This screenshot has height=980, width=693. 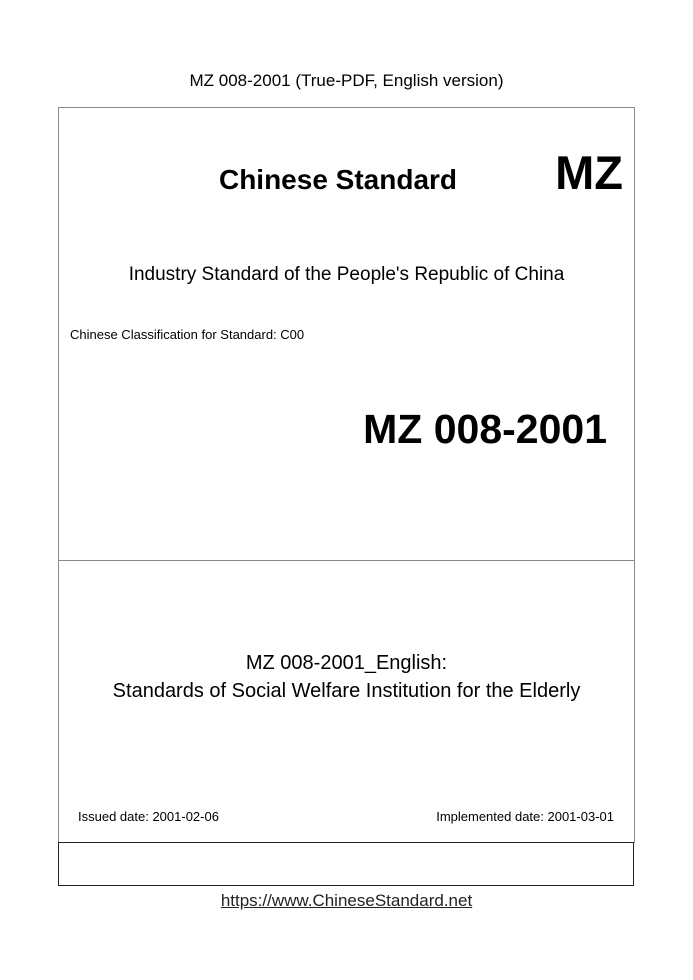 What do you see at coordinates (346, 663) in the screenshot?
I see `title-line-1: MZ 008-2001_English:` at bounding box center [346, 663].